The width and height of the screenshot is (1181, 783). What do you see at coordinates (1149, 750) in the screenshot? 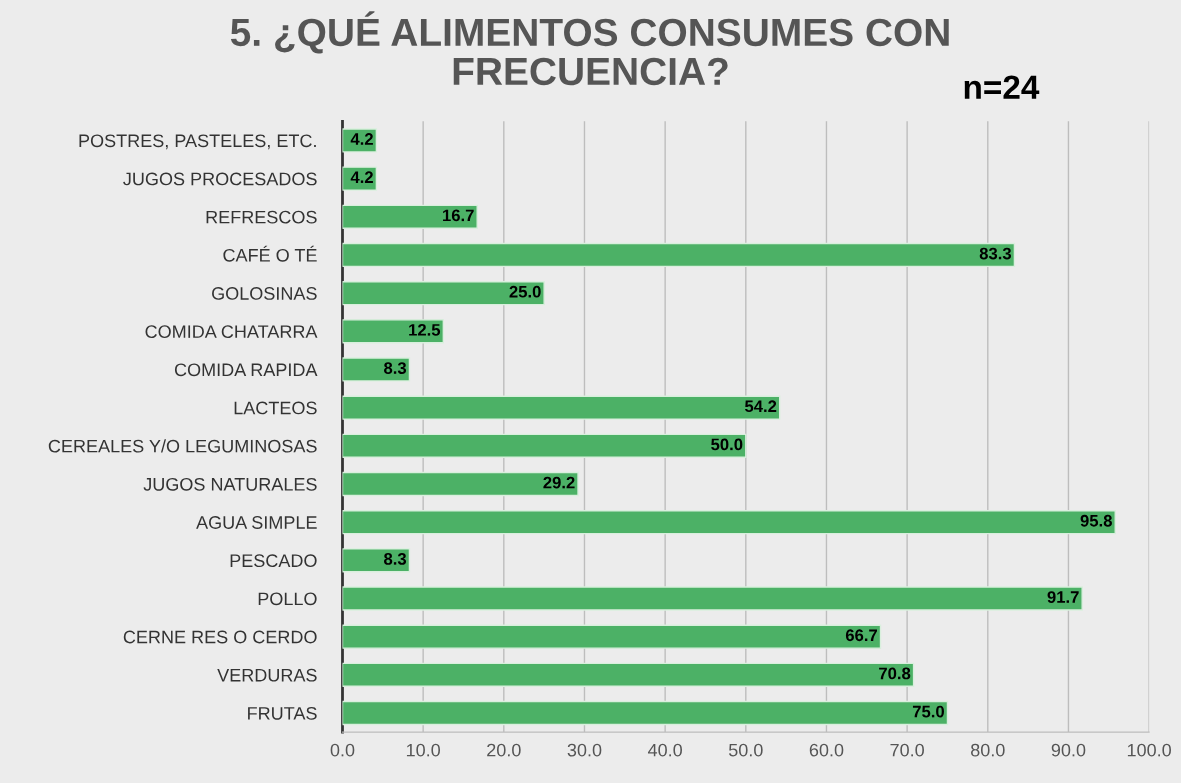
I see `x-tick-label: 100.0` at bounding box center [1149, 750].